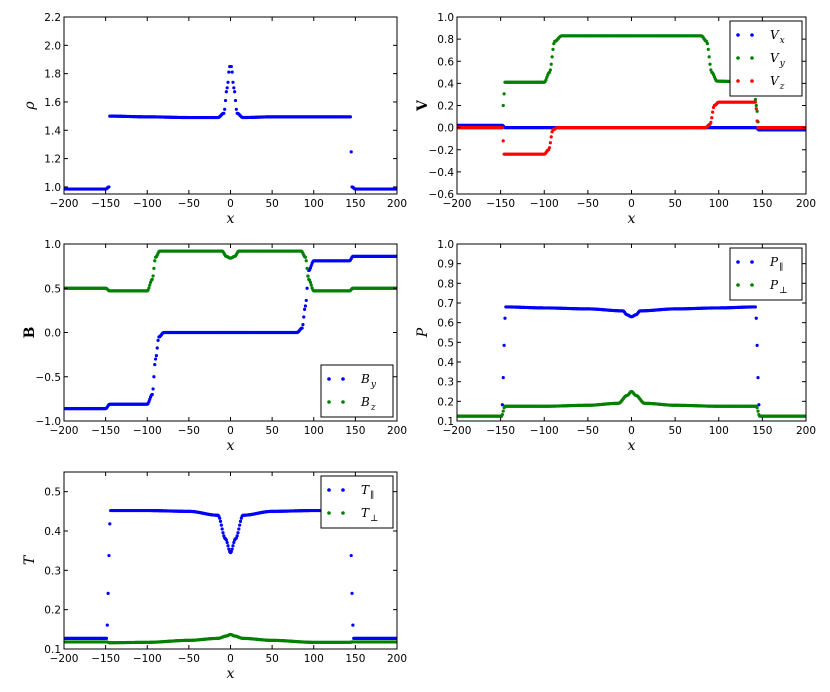 The image size is (830, 692). What do you see at coordinates (776, 264) in the screenshot?
I see `legend-label: P∥` at bounding box center [776, 264].